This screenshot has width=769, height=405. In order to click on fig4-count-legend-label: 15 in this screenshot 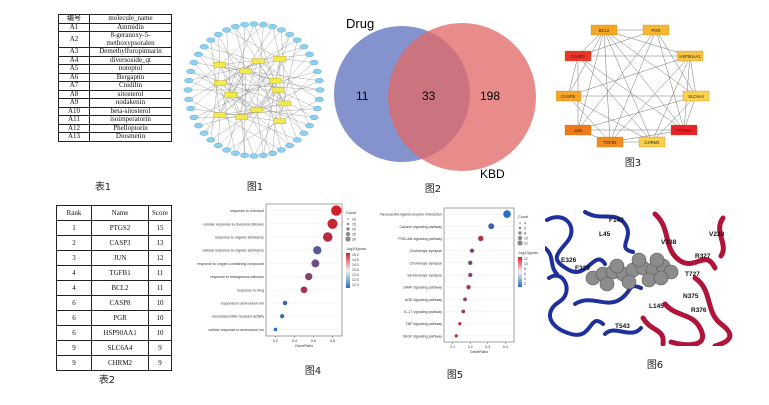, I will do `click(354, 224)`.